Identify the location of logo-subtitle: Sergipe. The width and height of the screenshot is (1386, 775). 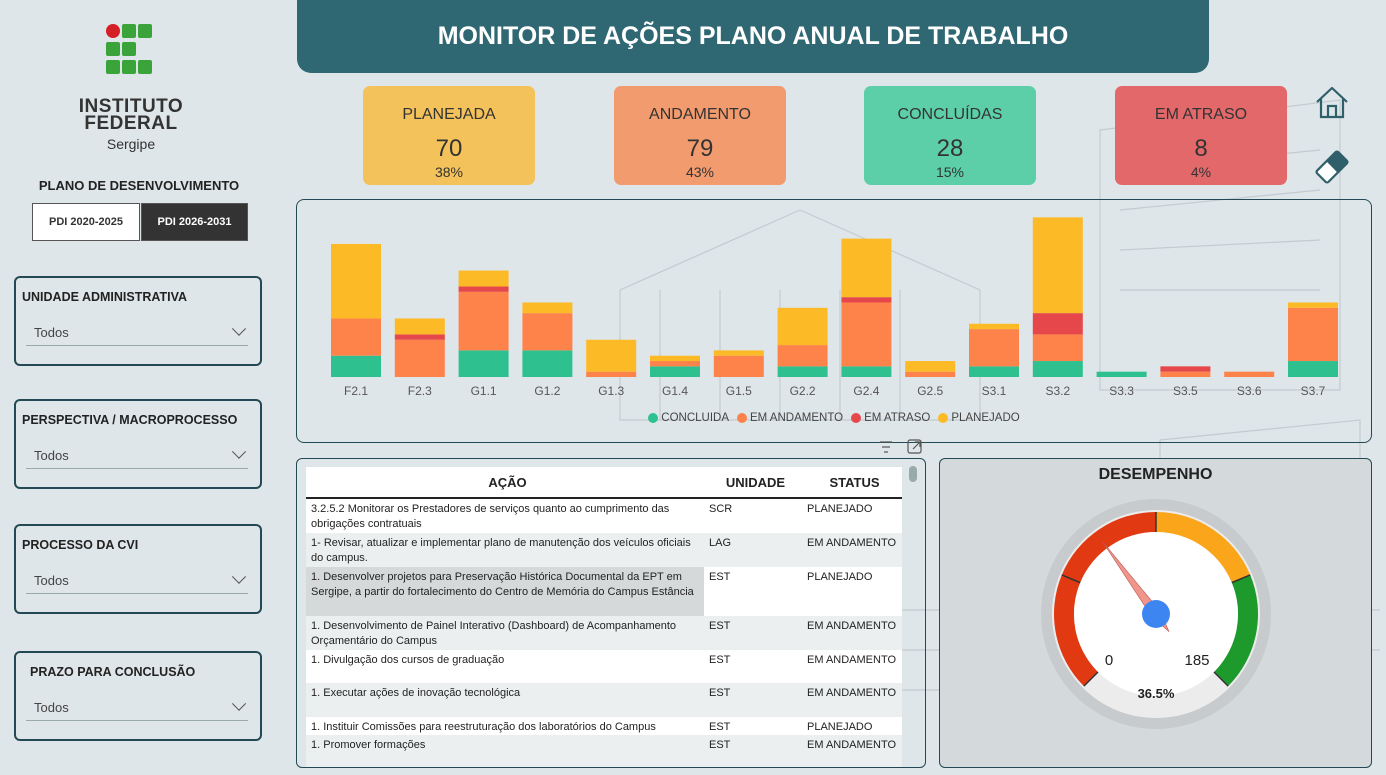
(131, 144).